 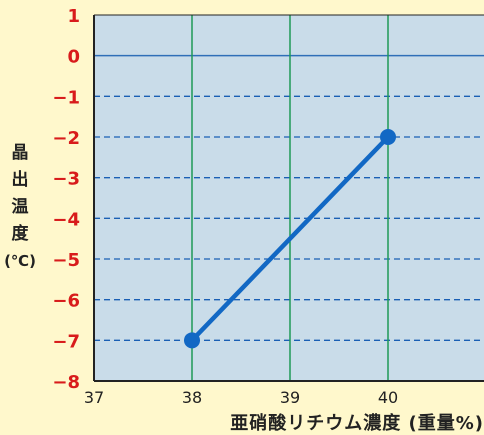 I want to click on x-axis-title: 亜硝酸リチウム濃度 (重量%), so click(x=357, y=423).